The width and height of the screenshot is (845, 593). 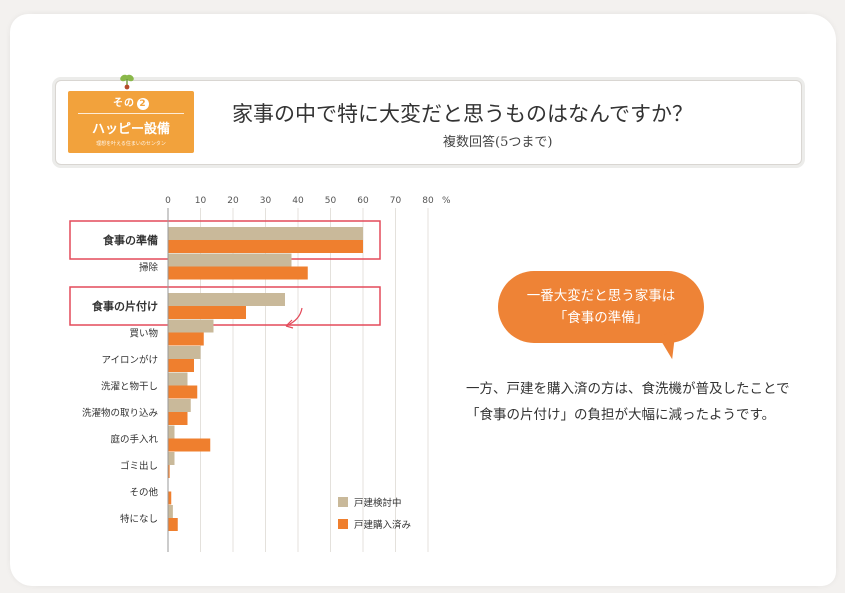 I want to click on category-label: アイロンがけ, so click(x=129, y=360).